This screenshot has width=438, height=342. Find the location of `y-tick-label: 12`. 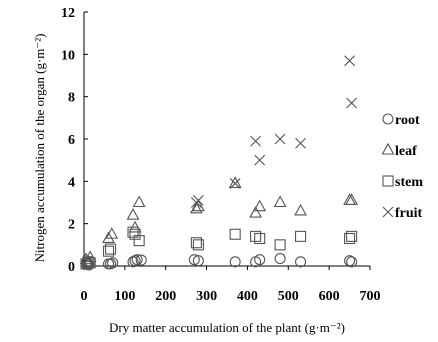

y-tick-label: 12 is located at coordinates (68, 13).